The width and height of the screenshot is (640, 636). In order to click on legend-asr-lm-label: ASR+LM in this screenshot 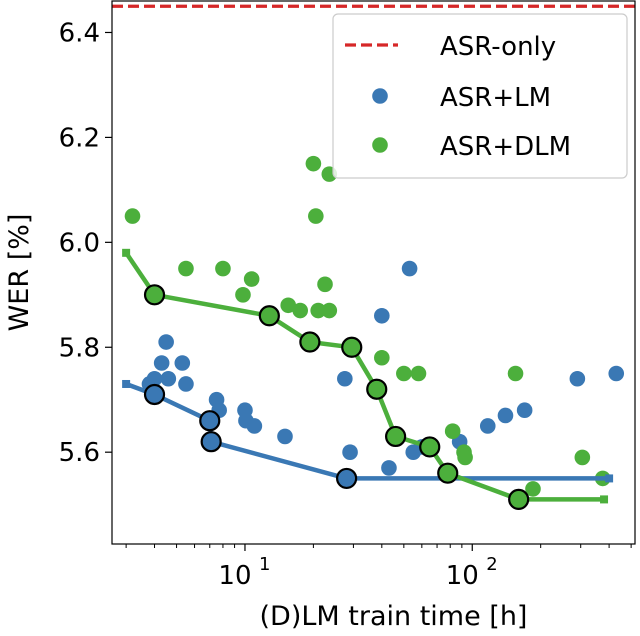, I will do `click(495, 98)`.